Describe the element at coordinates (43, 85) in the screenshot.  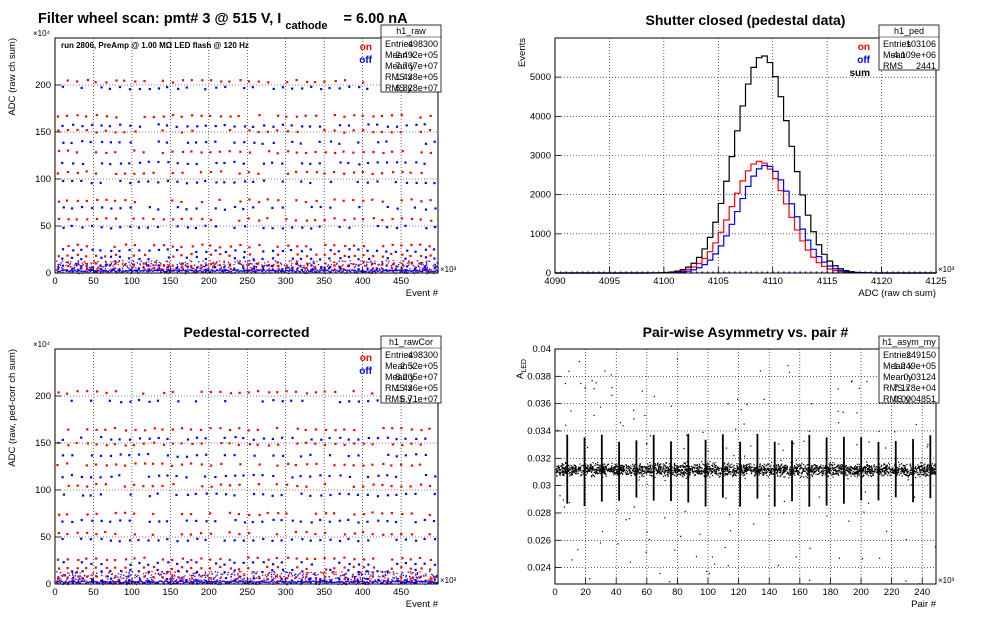
I see `y-tick-label: 200` at that location.